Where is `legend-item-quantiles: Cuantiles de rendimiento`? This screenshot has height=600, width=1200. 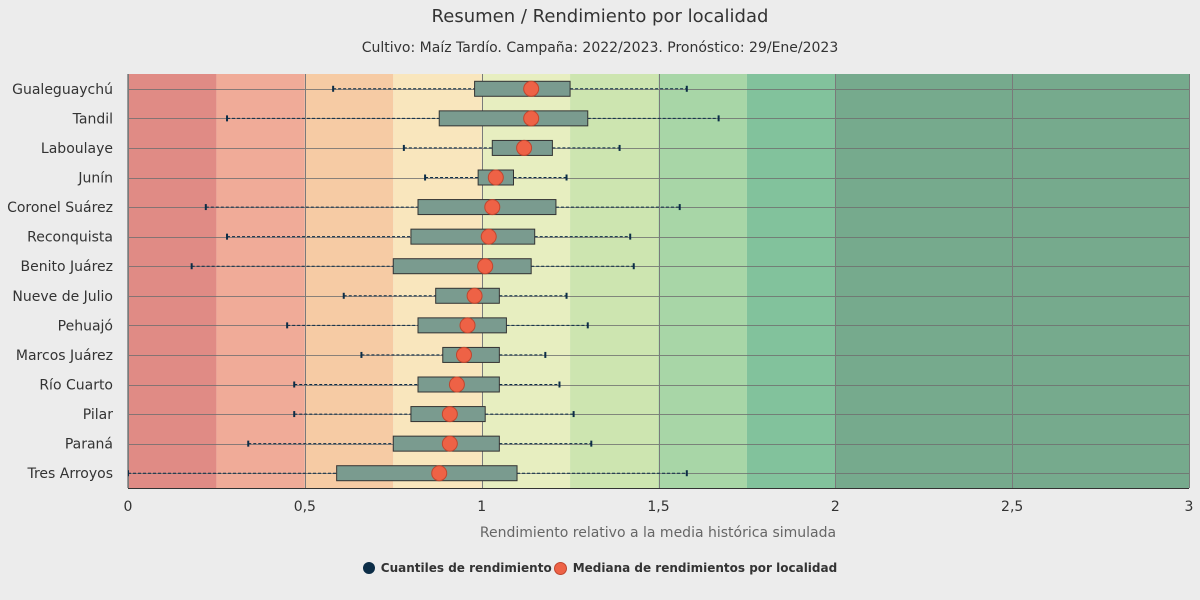
legend-item-quantiles: Cuantiles de rendimiento is located at coordinates (457, 568).